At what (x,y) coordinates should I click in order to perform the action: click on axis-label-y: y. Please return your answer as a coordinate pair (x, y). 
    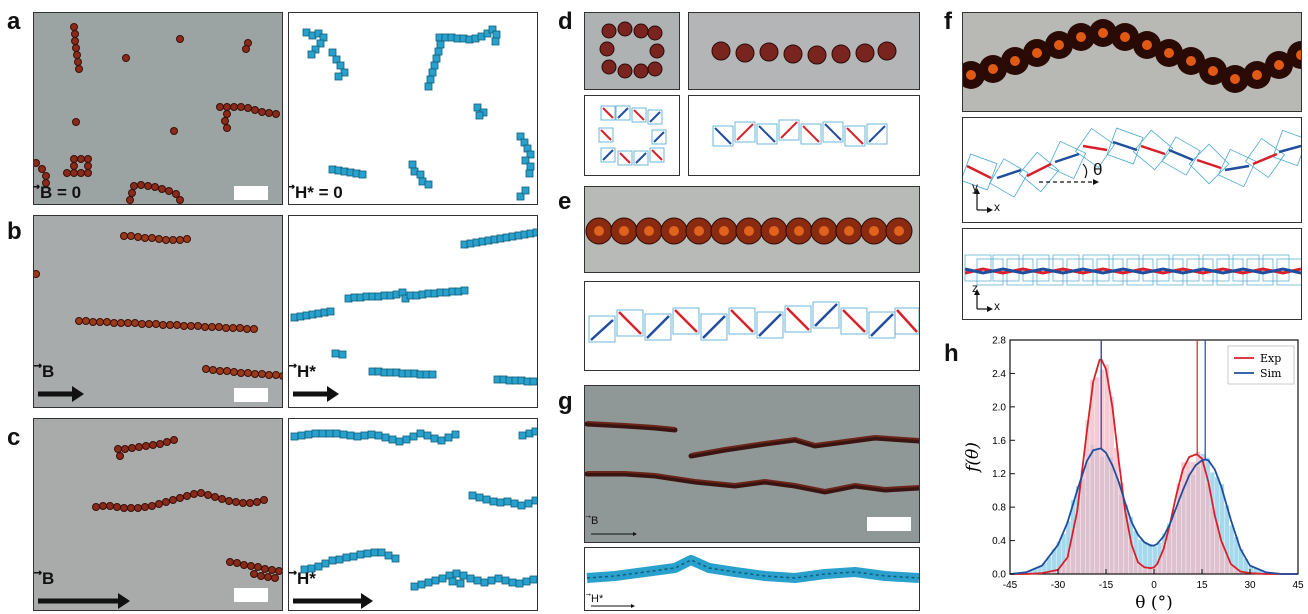
    Looking at the image, I should click on (975, 187).